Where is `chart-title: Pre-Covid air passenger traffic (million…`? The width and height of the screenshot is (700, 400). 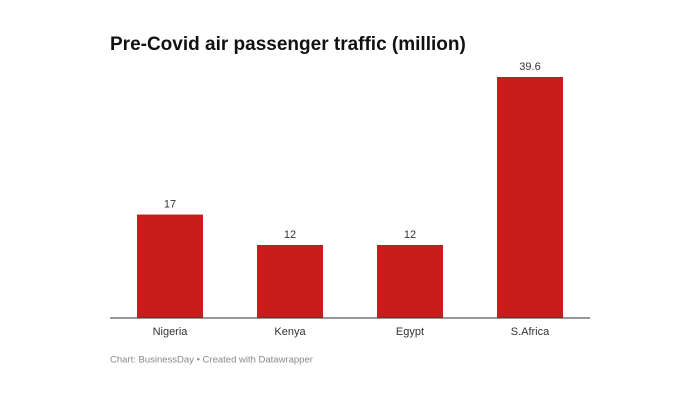
chart-title: Pre-Covid air passenger traffic (million… is located at coordinates (288, 44).